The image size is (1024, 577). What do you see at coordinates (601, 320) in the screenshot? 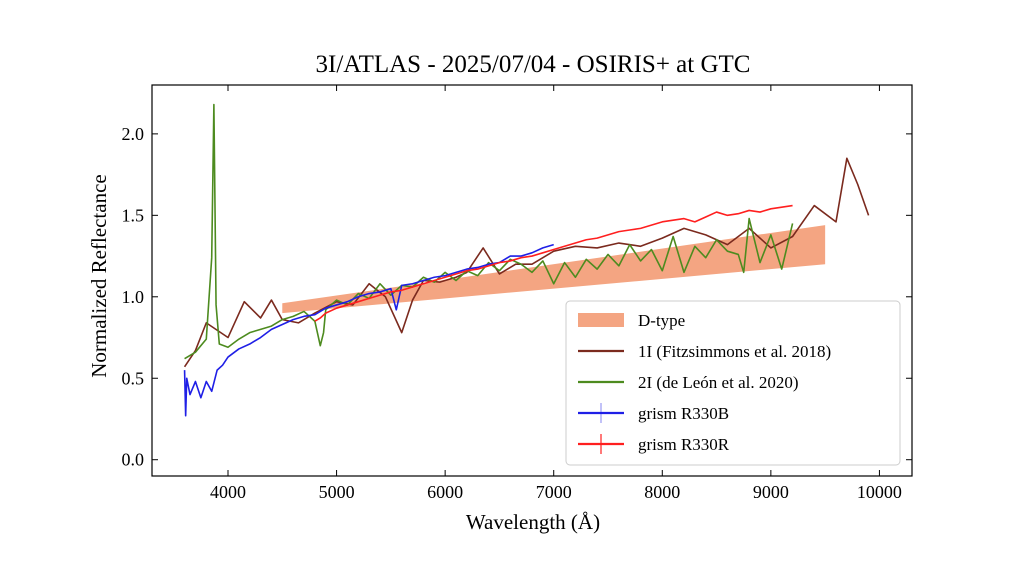
I see `legend-swatch-d-type` at bounding box center [601, 320].